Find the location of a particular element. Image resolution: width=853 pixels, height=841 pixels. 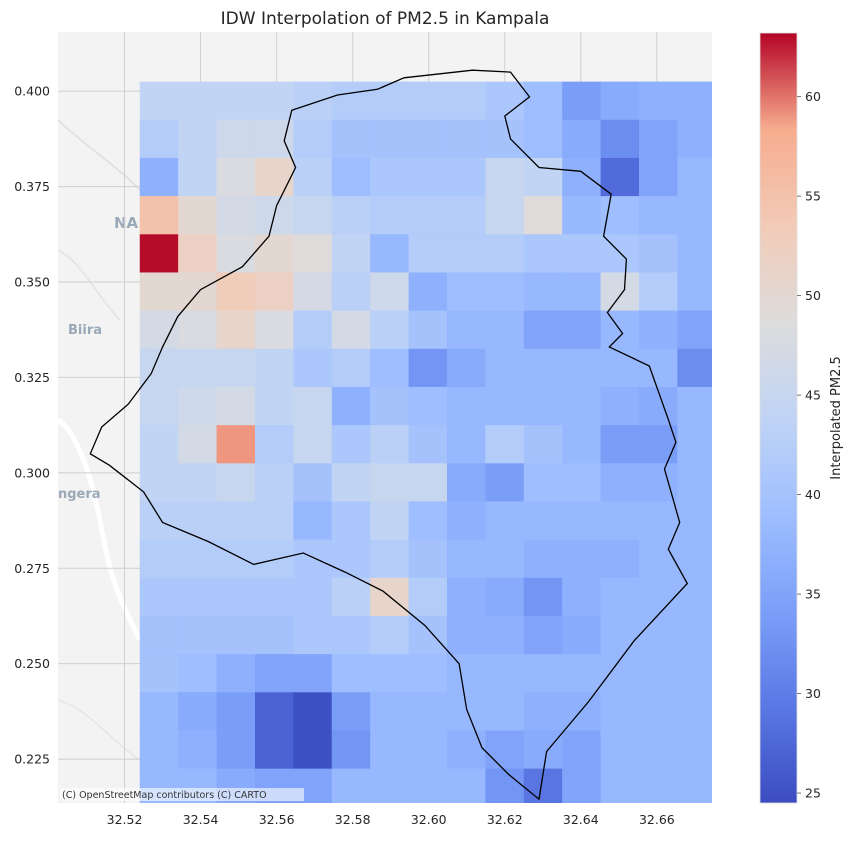

basemap-road is located at coordinates (99, 155).